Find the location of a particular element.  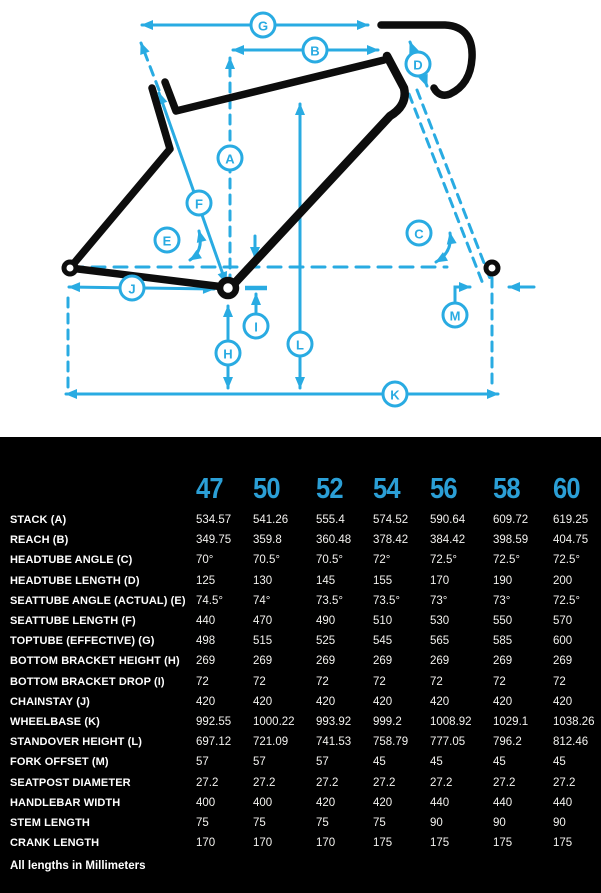

toptube is located at coordinates (274, 85).